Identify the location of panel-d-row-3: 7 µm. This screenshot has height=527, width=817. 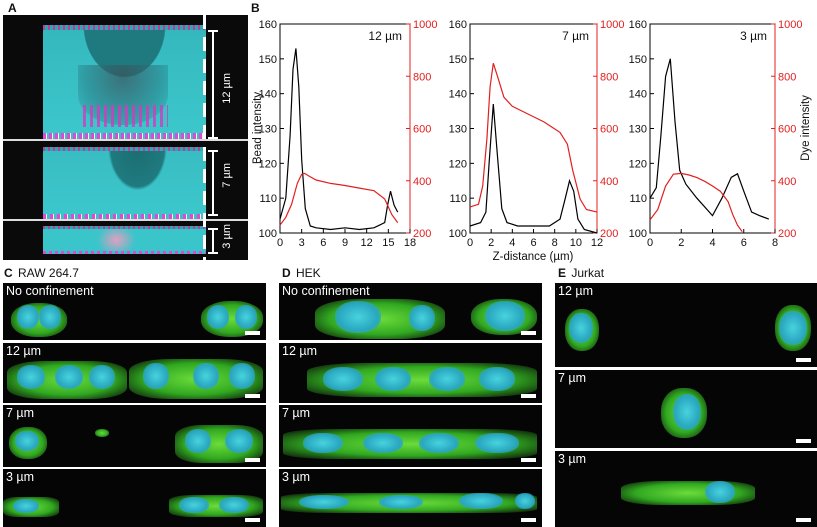
(410, 436).